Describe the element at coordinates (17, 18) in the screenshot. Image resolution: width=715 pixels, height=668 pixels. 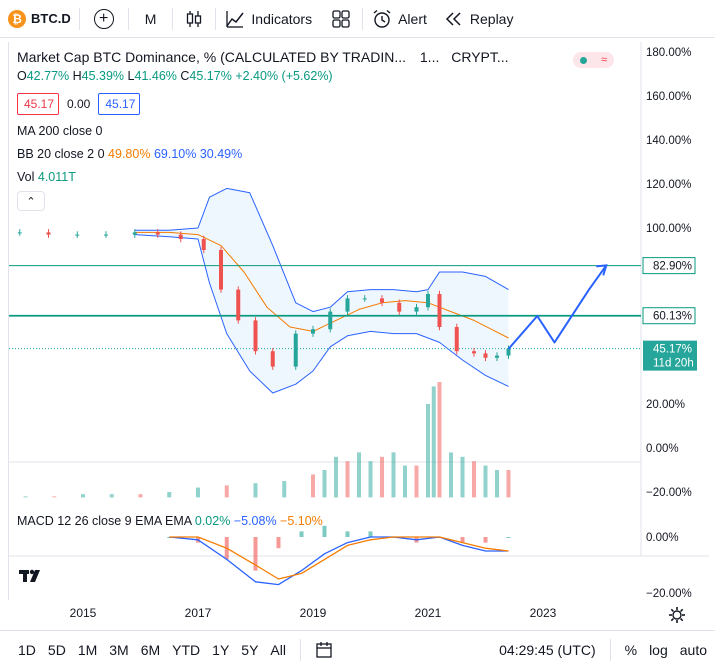
I see `bitcoin-icon: ₿` at that location.